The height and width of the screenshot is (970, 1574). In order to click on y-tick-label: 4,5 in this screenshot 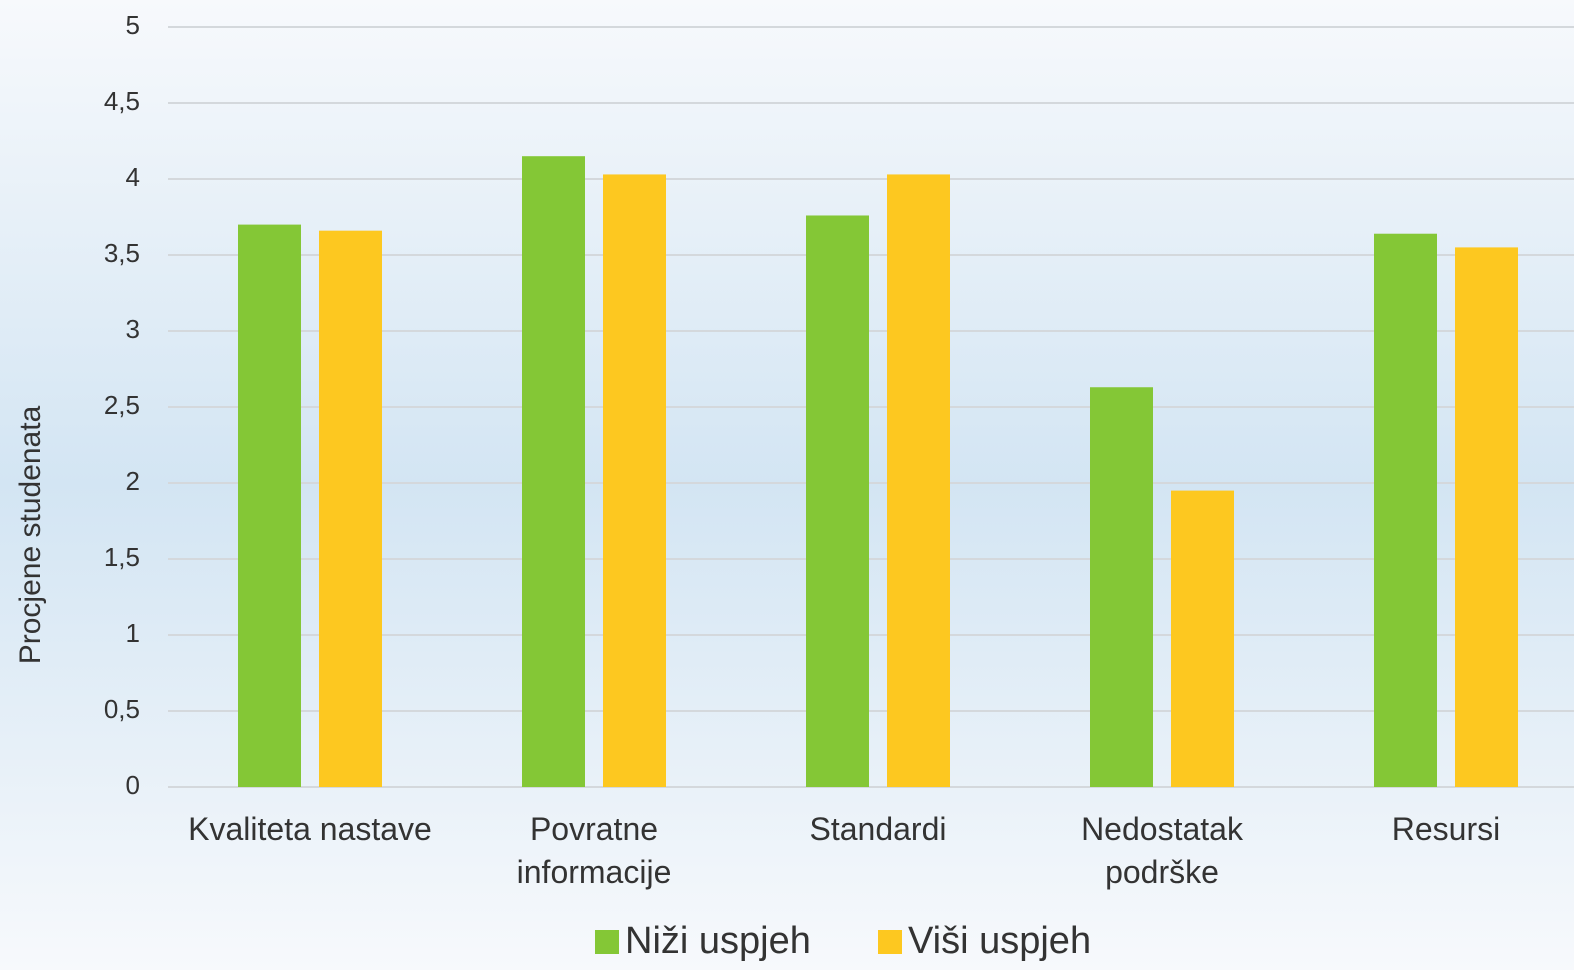, I will do `click(122, 101)`.